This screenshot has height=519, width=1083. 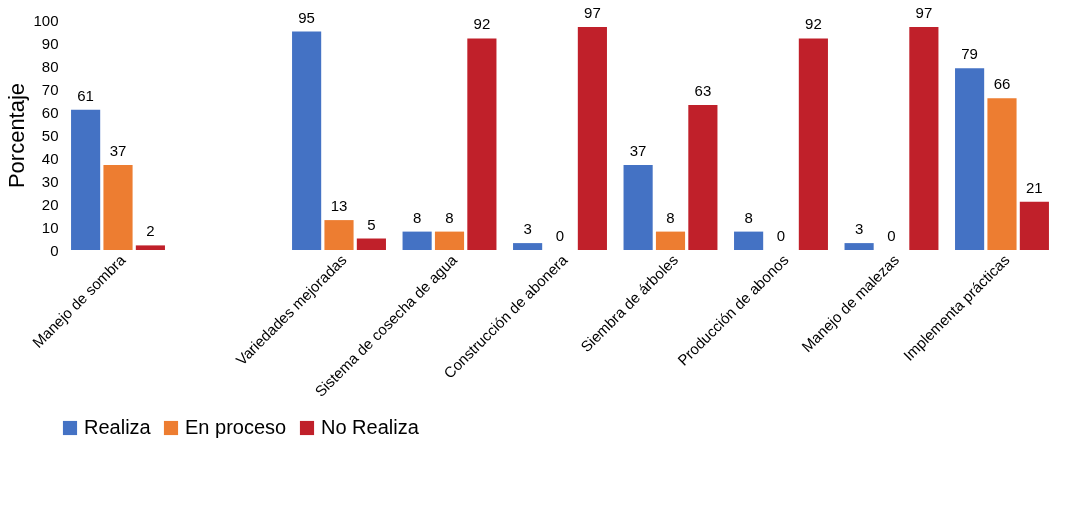 I want to click on data-label: 63, so click(x=703, y=91).